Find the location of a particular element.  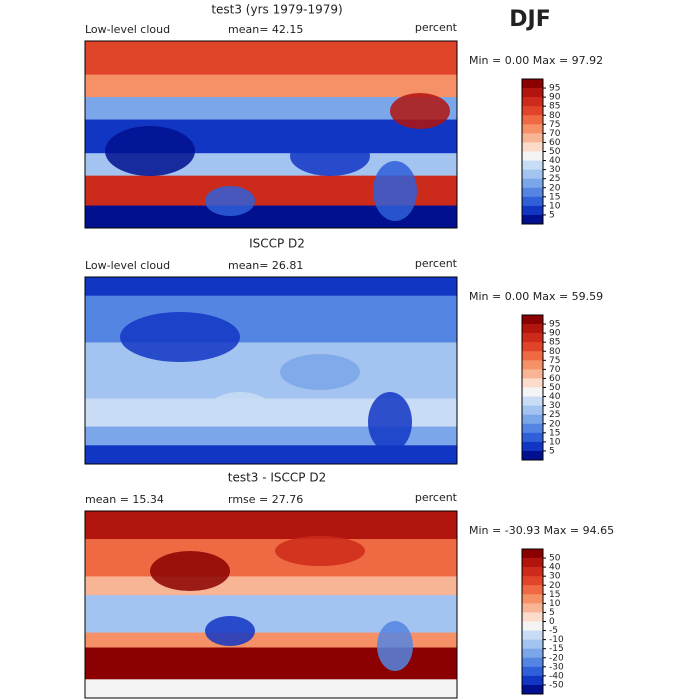

panel-stat: rmse = 27.76 is located at coordinates (265, 499).